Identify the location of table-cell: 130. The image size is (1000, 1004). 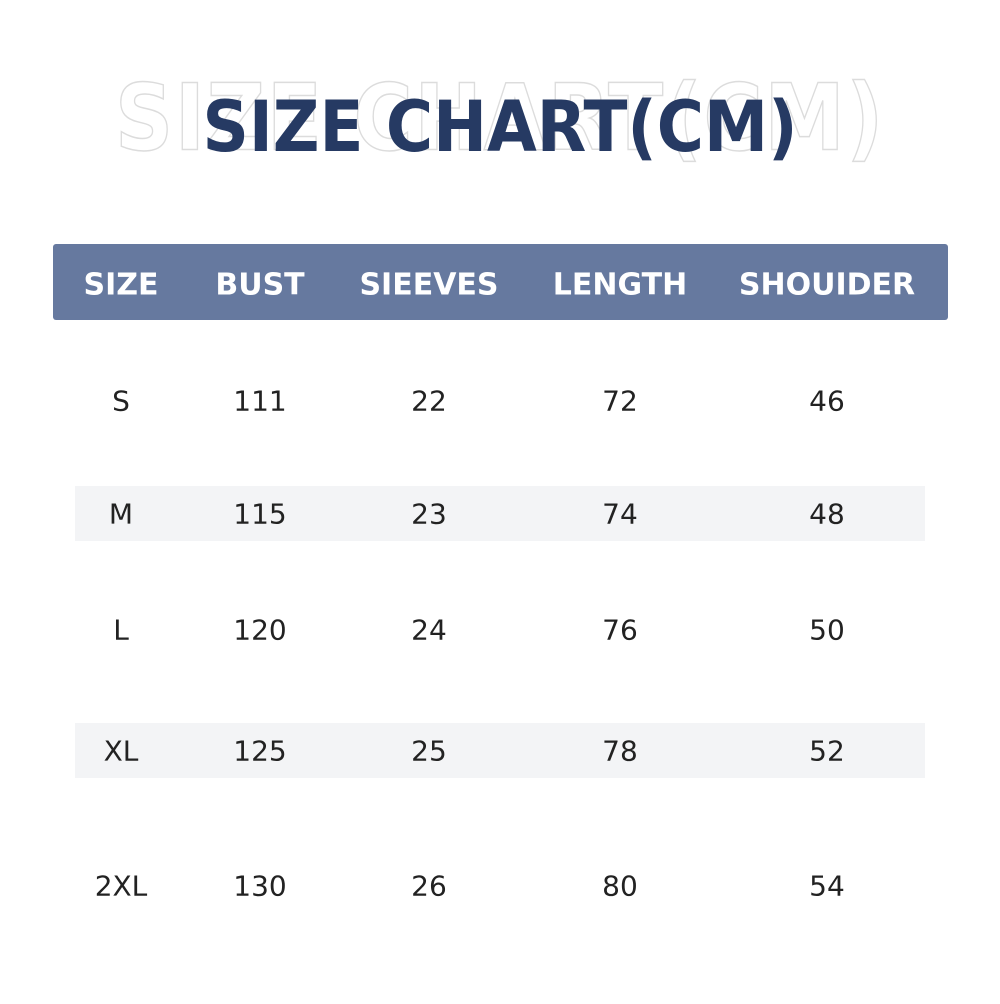
(259, 886).